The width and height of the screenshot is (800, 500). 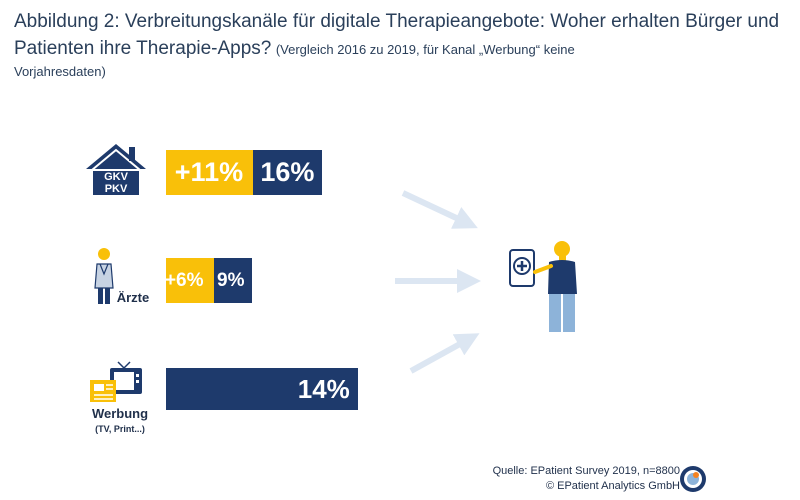 What do you see at coordinates (543, 286) in the screenshot?
I see `person-with-phone-icon` at bounding box center [543, 286].